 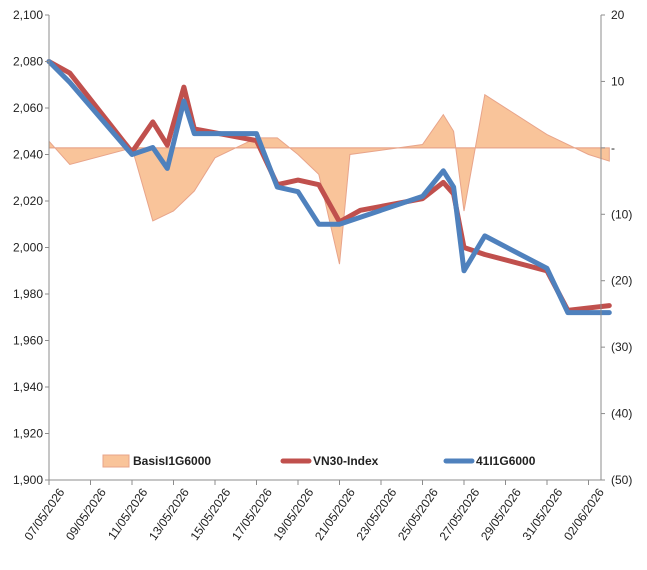 What do you see at coordinates (28, 201) in the screenshot?
I see `left-tick-label: 2,020` at bounding box center [28, 201].